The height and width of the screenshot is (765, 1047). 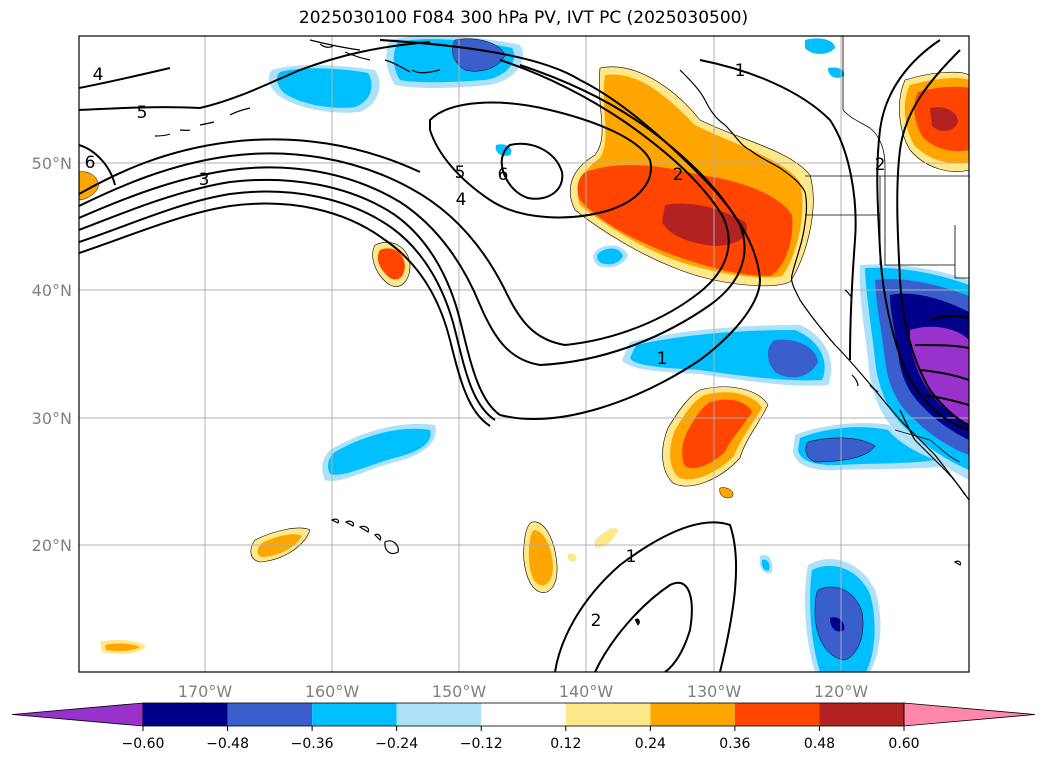 What do you see at coordinates (332, 691) in the screenshot?
I see `lon-label: 160°W` at bounding box center [332, 691].